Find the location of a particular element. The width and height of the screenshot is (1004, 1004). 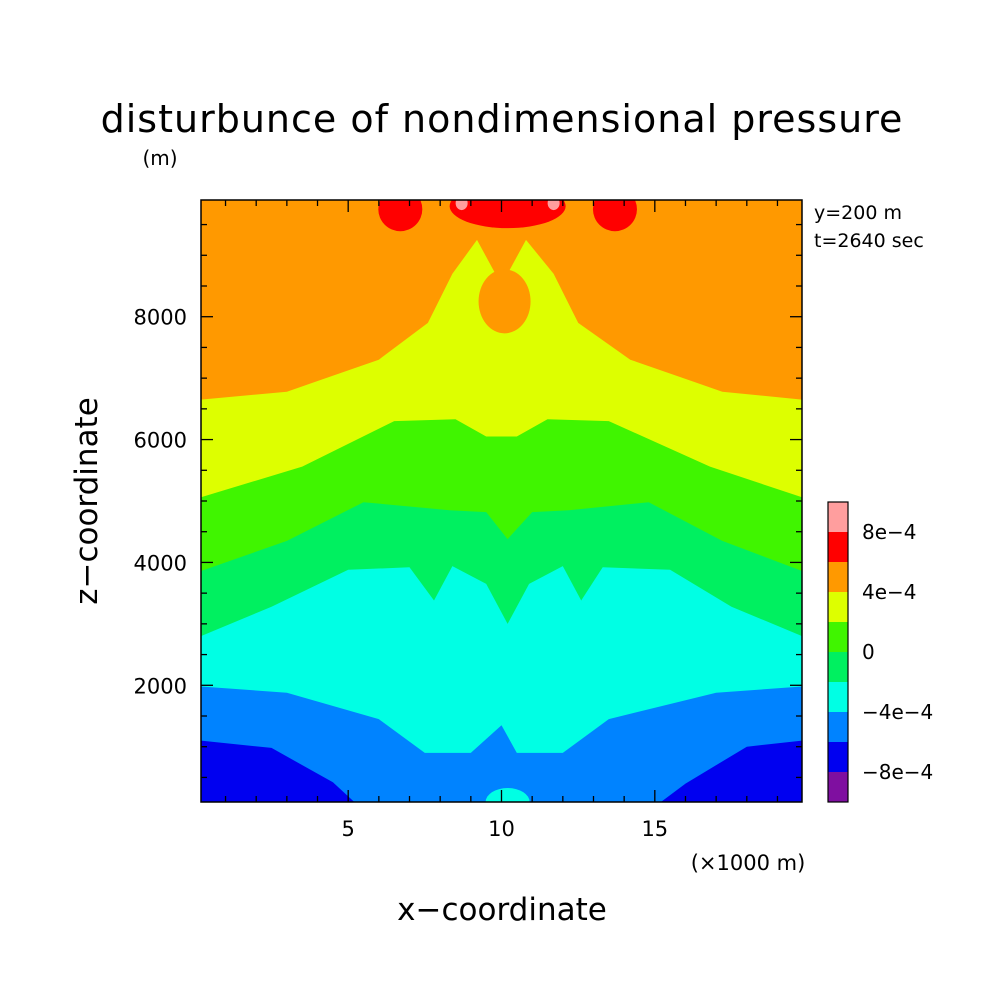

y-axis-label: z−coordinate is located at coordinates (87, 501).